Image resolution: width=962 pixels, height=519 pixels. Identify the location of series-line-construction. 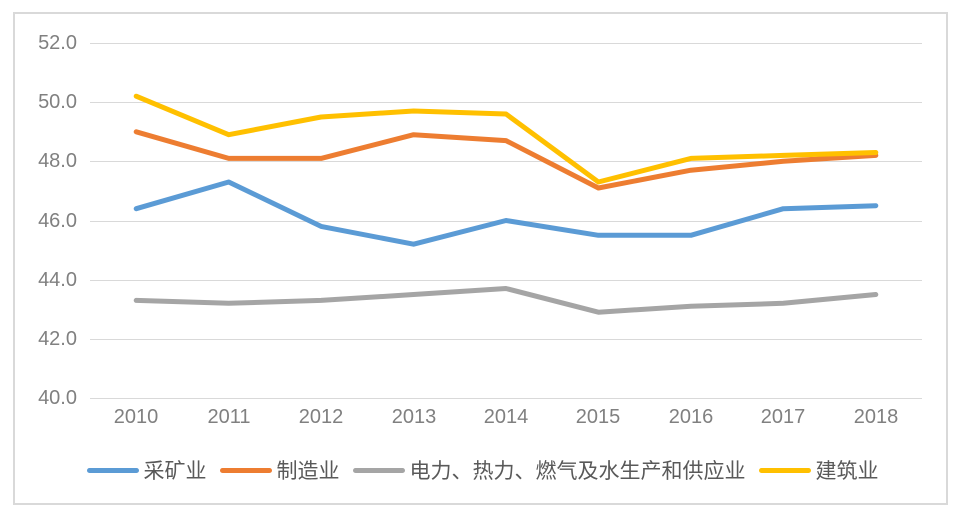
(506, 139).